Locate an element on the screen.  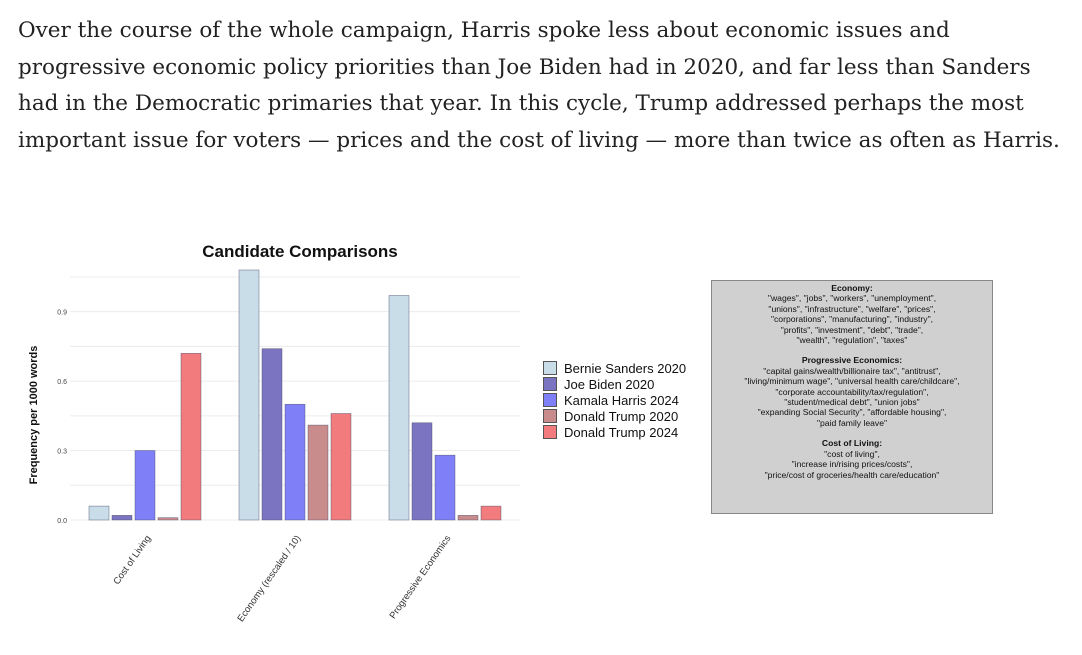
legend-item: Donald Trump 2020 is located at coordinates (614, 416).